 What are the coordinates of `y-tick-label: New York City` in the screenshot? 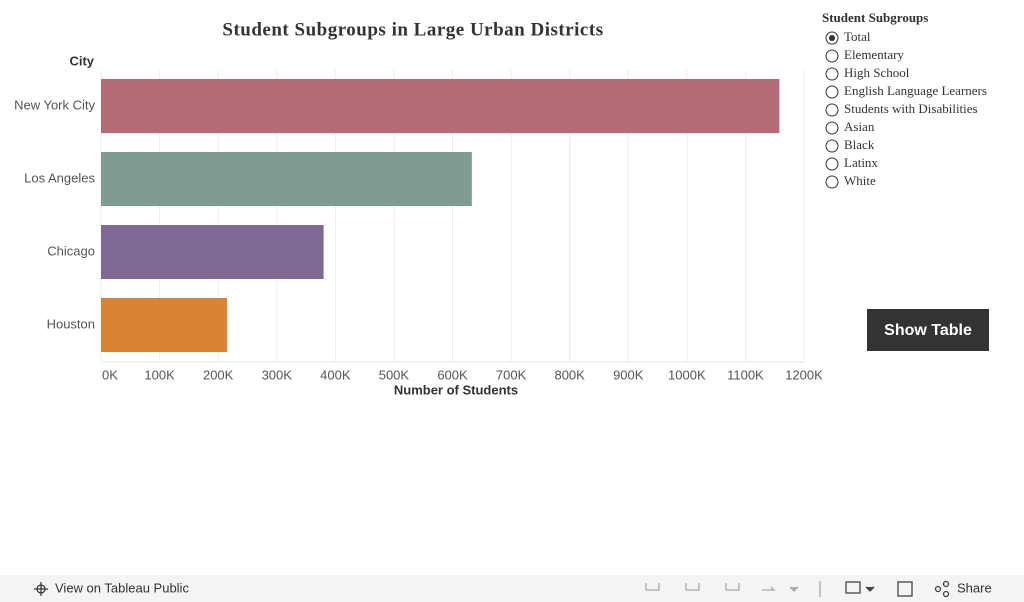 It's located at (54, 104).